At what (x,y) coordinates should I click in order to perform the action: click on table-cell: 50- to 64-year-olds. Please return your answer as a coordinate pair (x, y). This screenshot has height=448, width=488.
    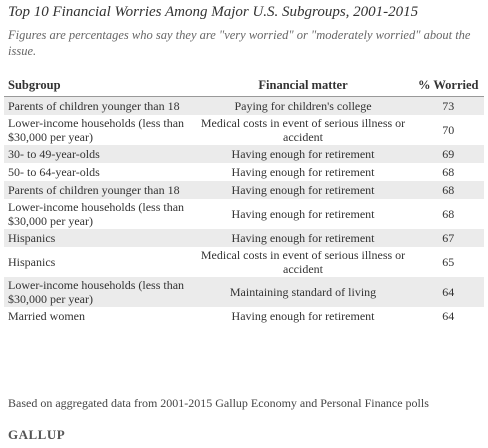
    Looking at the image, I should click on (54, 172).